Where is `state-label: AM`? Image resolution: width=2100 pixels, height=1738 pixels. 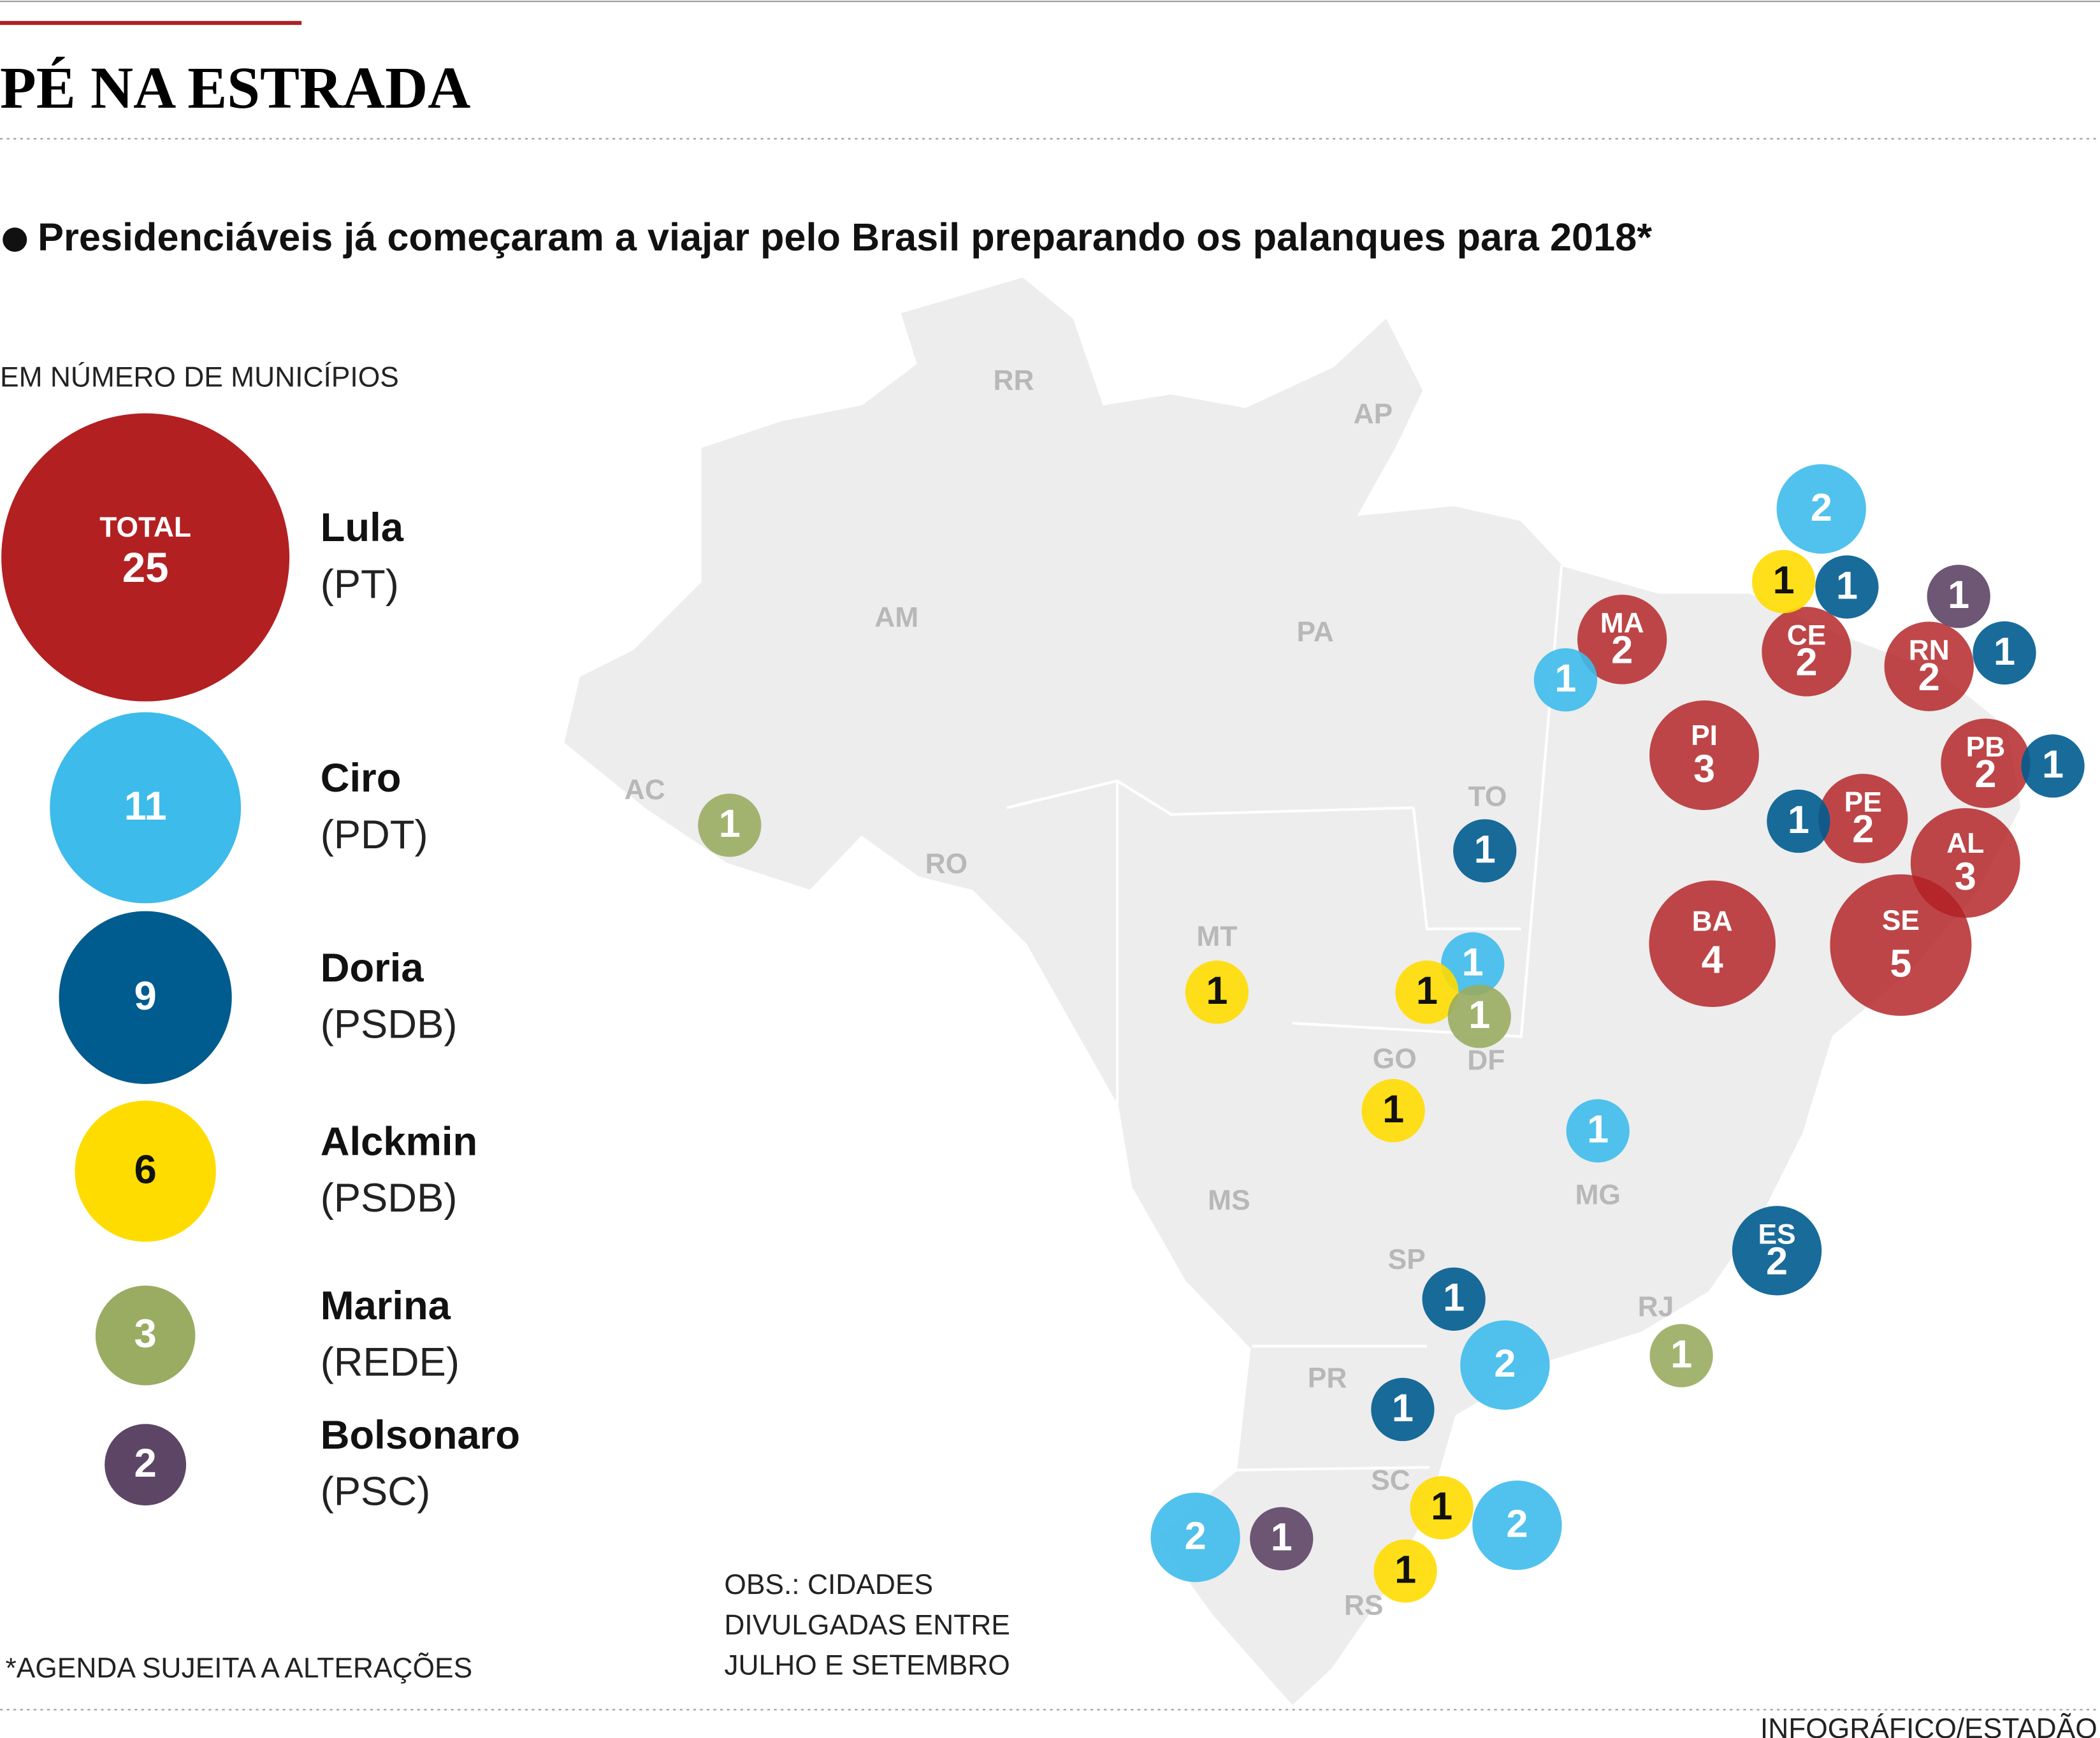
state-label: AM is located at coordinates (896, 617).